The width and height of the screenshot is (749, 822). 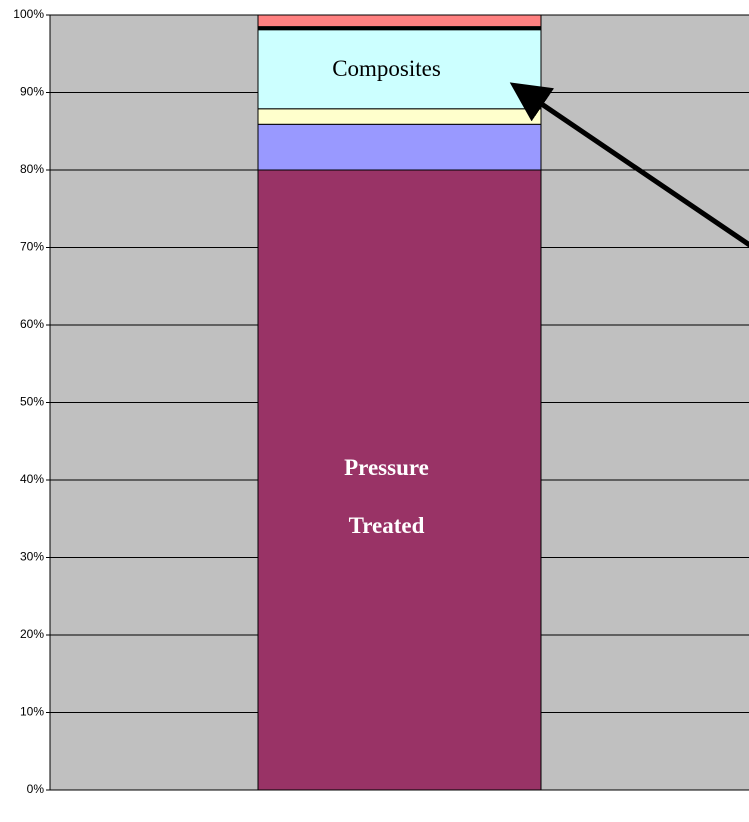 What do you see at coordinates (32, 169) in the screenshot?
I see `y-tick-label: 80%` at bounding box center [32, 169].